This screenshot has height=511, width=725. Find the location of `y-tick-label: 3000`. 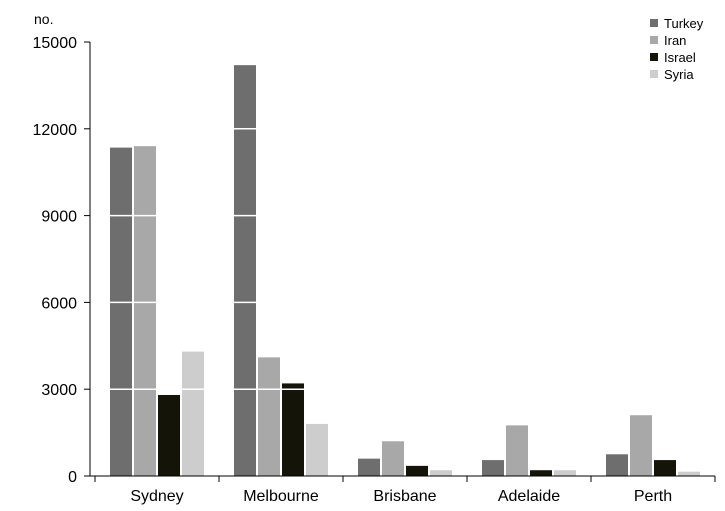

y-tick-label: 3000 is located at coordinates (59, 390).